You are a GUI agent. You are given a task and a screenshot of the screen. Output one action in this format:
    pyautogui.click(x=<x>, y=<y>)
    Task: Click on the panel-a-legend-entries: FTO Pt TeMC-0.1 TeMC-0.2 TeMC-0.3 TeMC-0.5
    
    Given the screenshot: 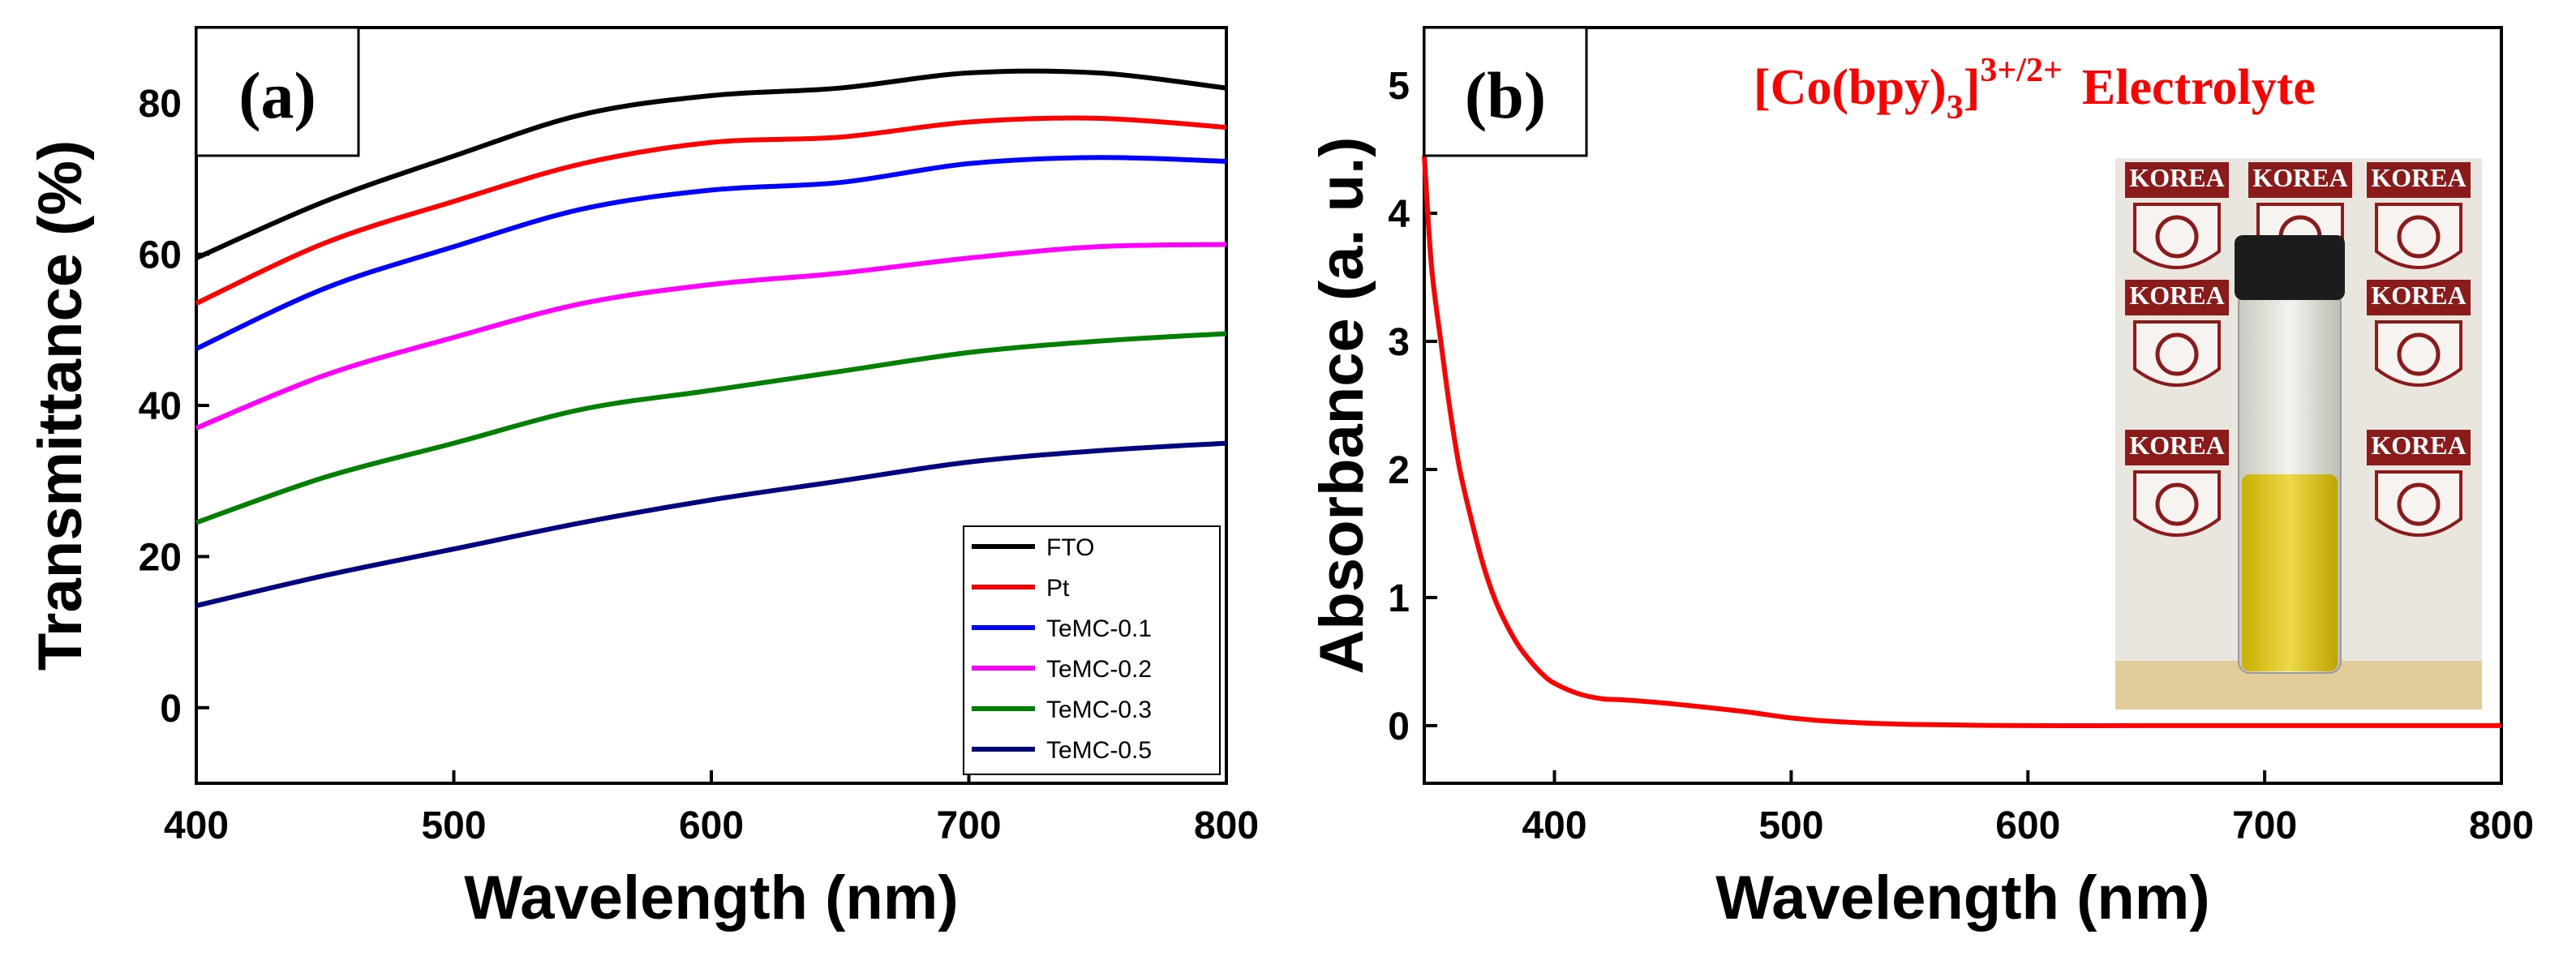 What is the action you would take?
    pyautogui.click(x=1062, y=649)
    